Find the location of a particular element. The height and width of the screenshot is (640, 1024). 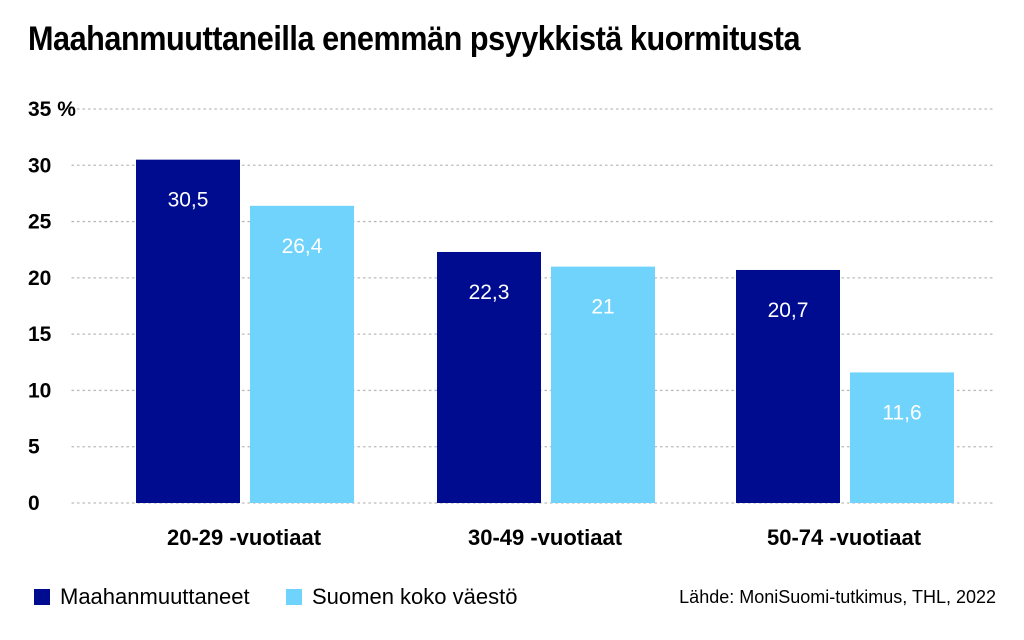

y-tick-label: 35 % is located at coordinates (52, 109).